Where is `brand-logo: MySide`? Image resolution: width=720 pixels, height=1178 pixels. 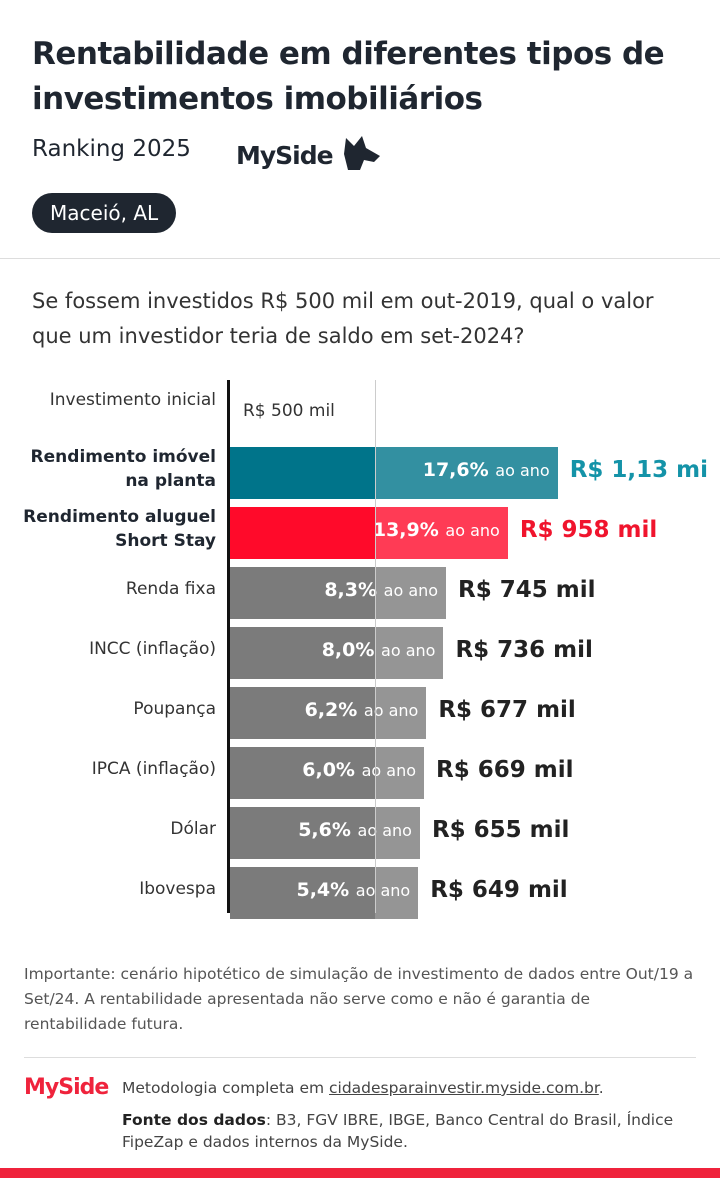
brand-logo: MySide is located at coordinates (309, 153).